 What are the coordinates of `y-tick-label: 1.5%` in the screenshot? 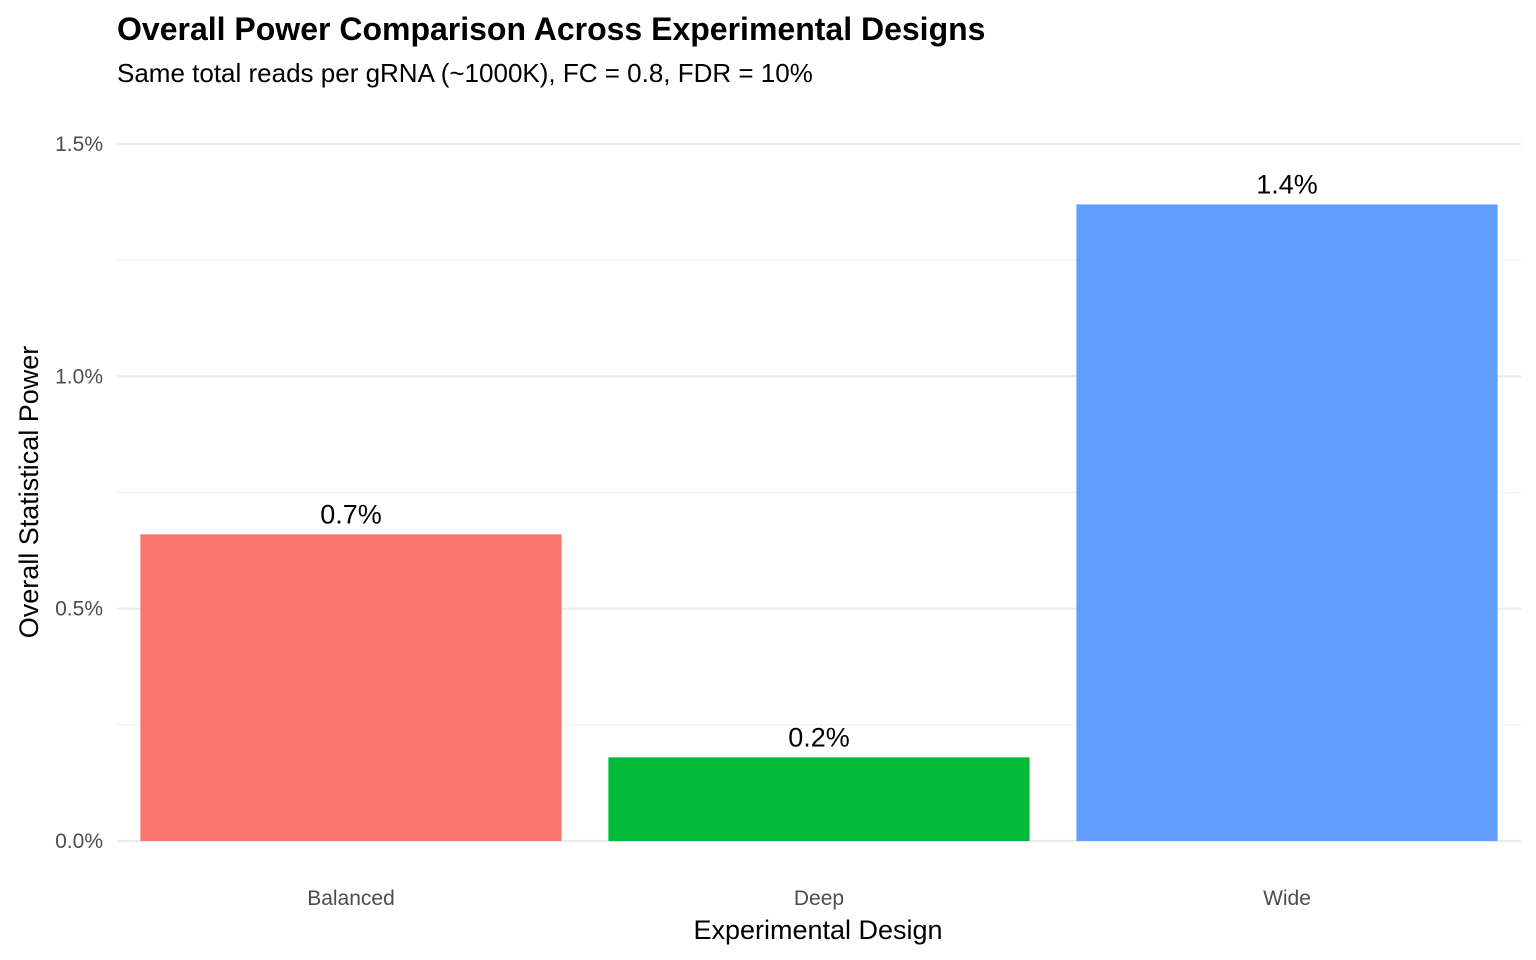 It's located at (79, 144).